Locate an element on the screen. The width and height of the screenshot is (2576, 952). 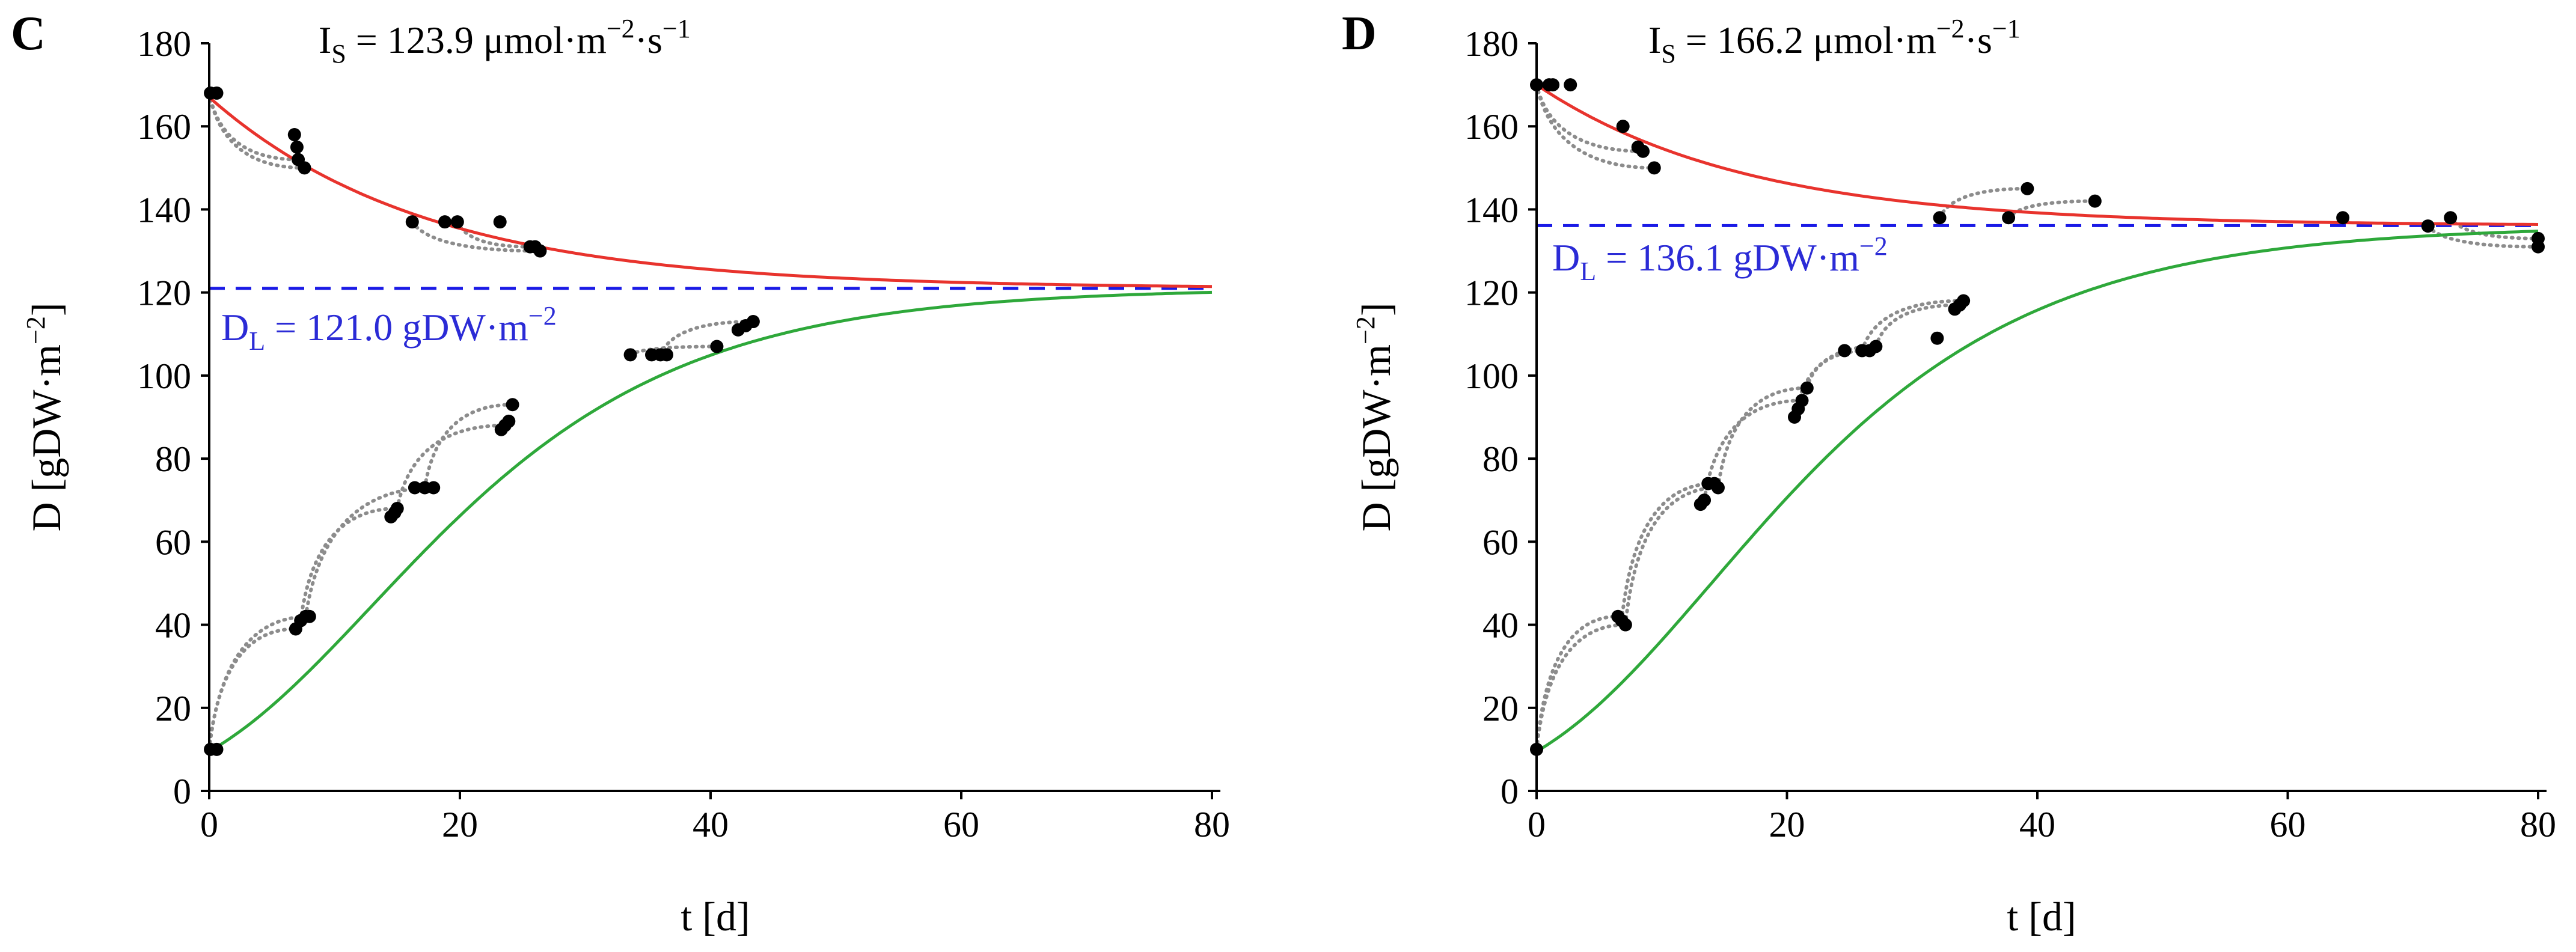
panel-d-dl-label: DL = 136.1 gDW·m−2 is located at coordinates (1720, 258).